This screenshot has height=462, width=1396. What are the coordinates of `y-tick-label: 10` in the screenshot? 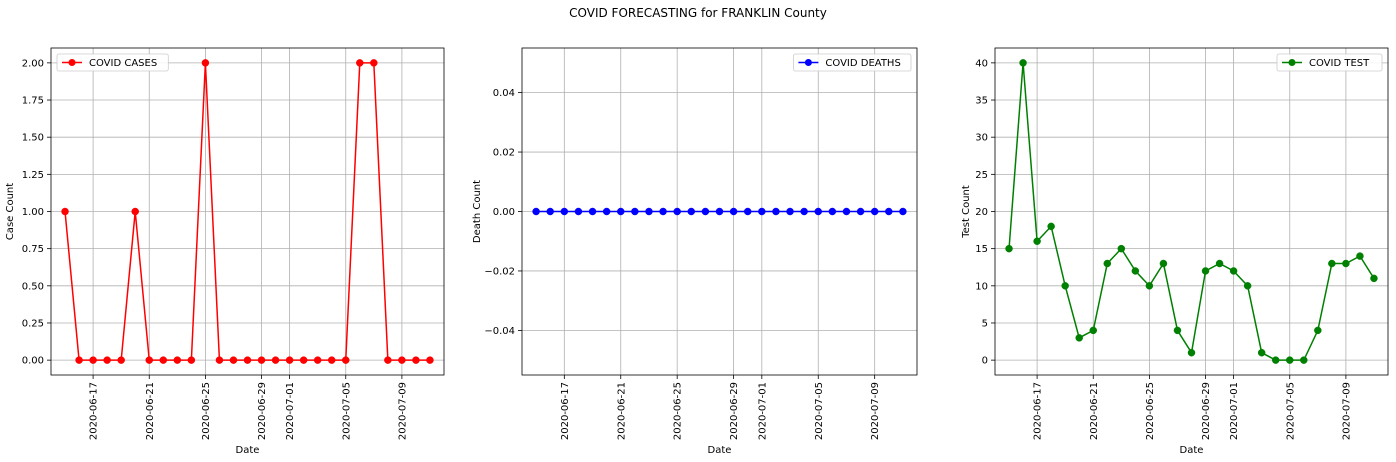 It's located at (981, 286).